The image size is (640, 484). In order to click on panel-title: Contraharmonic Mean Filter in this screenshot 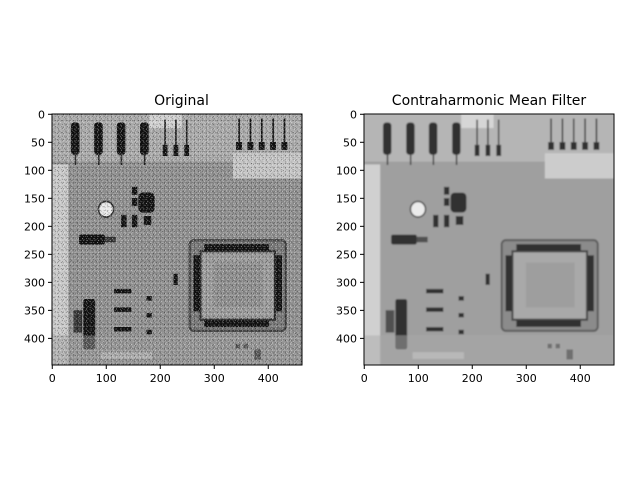, I will do `click(489, 101)`.